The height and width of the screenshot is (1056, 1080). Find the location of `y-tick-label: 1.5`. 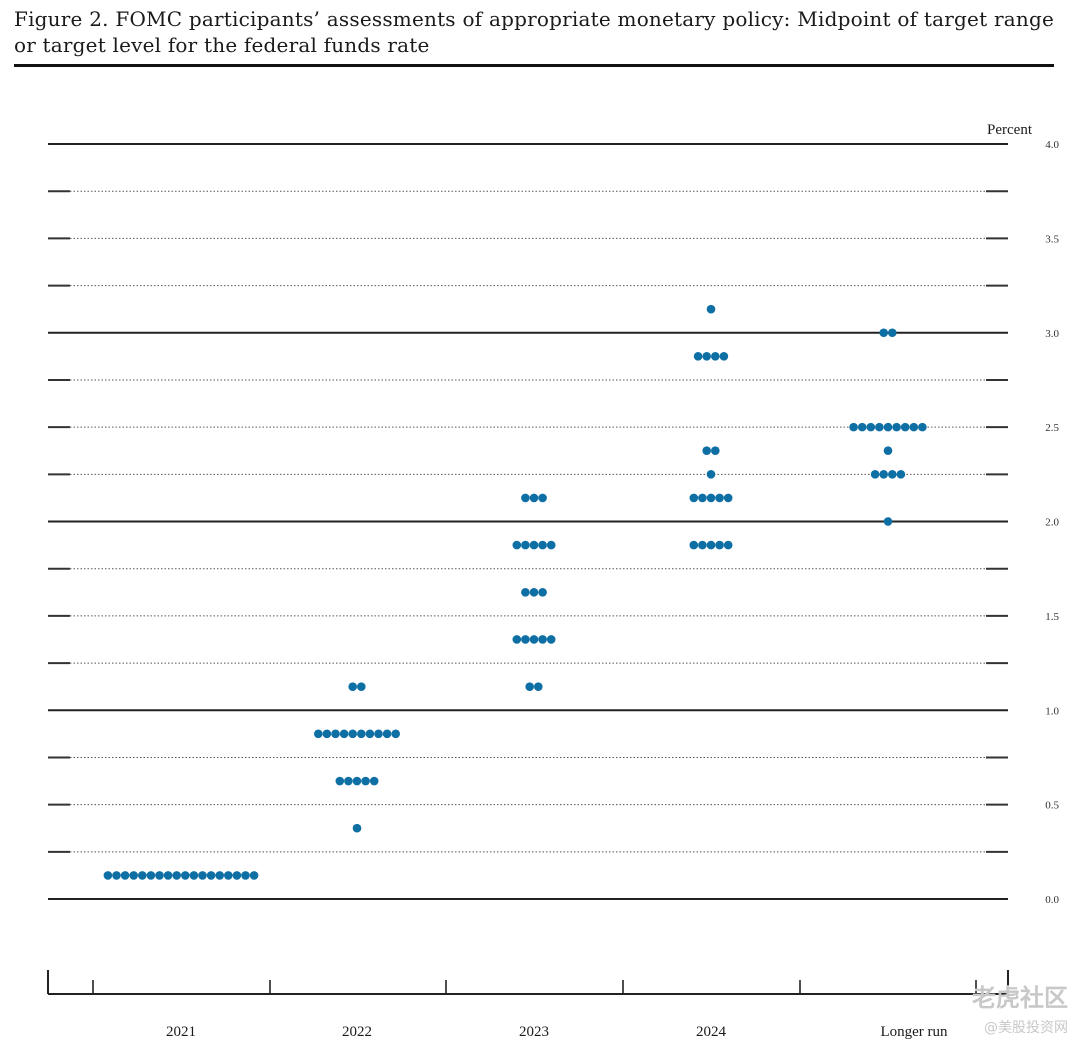

y-tick-label: 1.5 is located at coordinates (1052, 617).